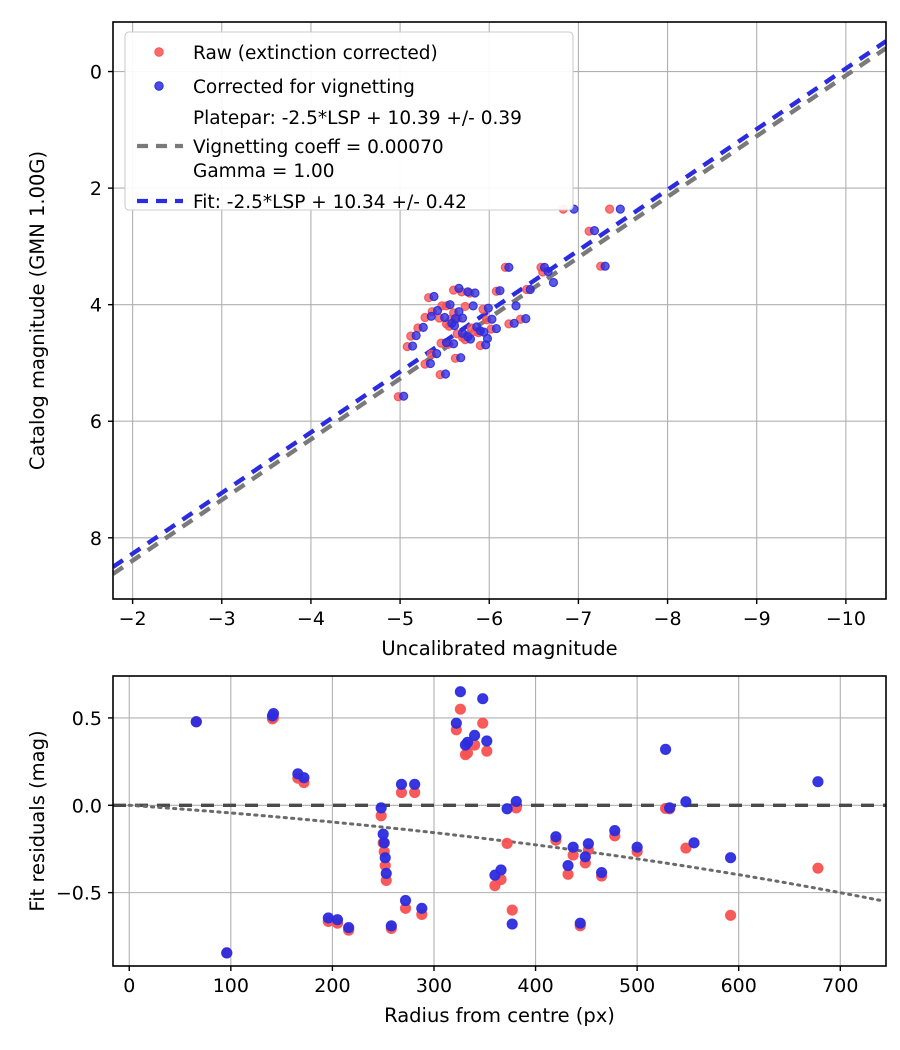 The width and height of the screenshot is (900, 1050). I want to click on datapoints-magnitude-calibration, so click(509, 303).